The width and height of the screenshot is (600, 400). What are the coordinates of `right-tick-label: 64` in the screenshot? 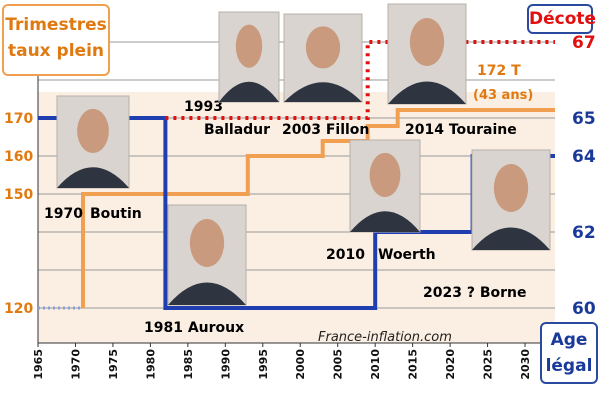 It's located at (584, 157).